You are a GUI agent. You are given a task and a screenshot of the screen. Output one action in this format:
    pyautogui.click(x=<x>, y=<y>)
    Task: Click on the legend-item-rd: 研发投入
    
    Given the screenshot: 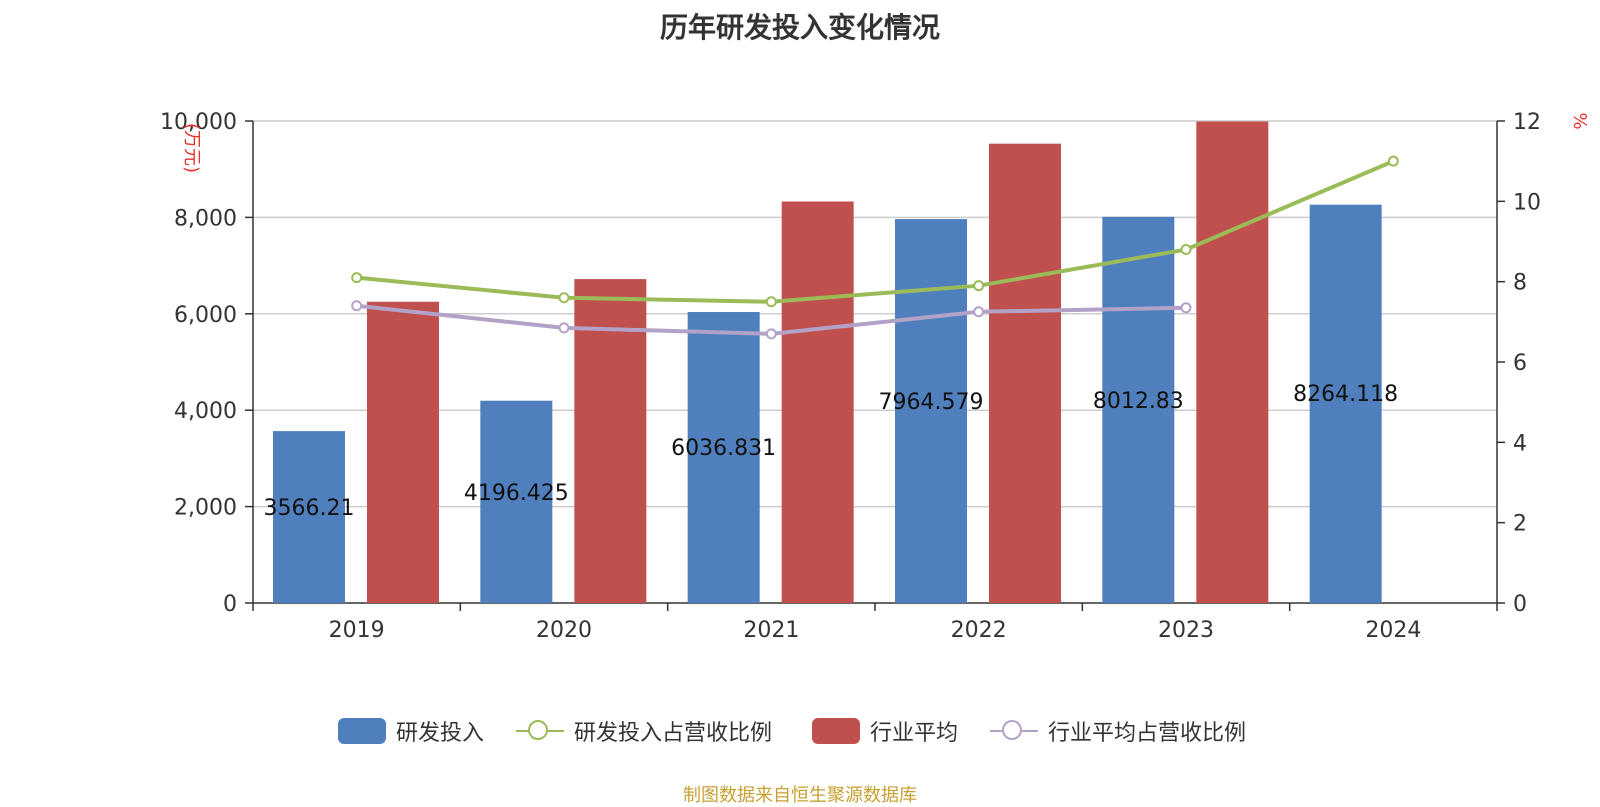 What is the action you would take?
    pyautogui.click(x=411, y=731)
    